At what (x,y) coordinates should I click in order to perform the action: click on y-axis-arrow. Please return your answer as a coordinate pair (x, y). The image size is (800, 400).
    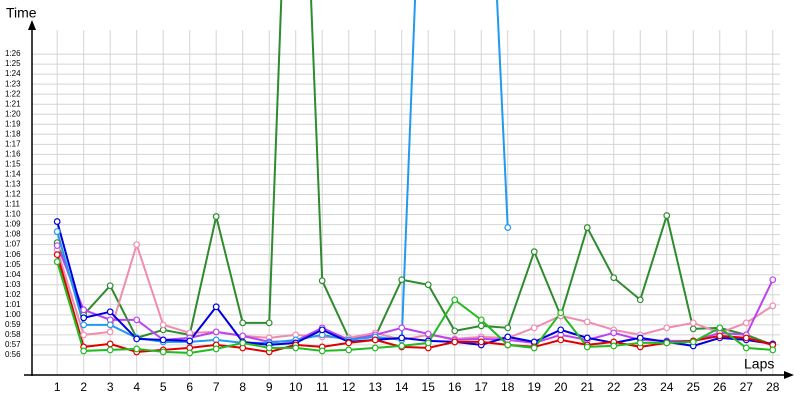
    Looking at the image, I should click on (32, 25).